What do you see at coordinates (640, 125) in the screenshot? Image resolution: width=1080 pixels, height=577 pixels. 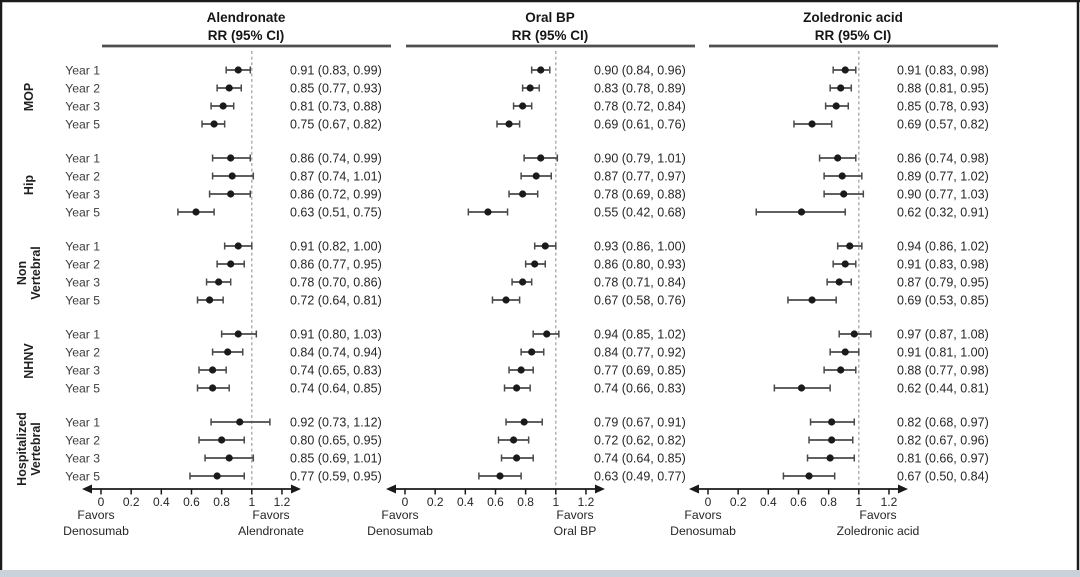 I see `estimate-value: 0.69 (0.61, 0.76)` at bounding box center [640, 125].